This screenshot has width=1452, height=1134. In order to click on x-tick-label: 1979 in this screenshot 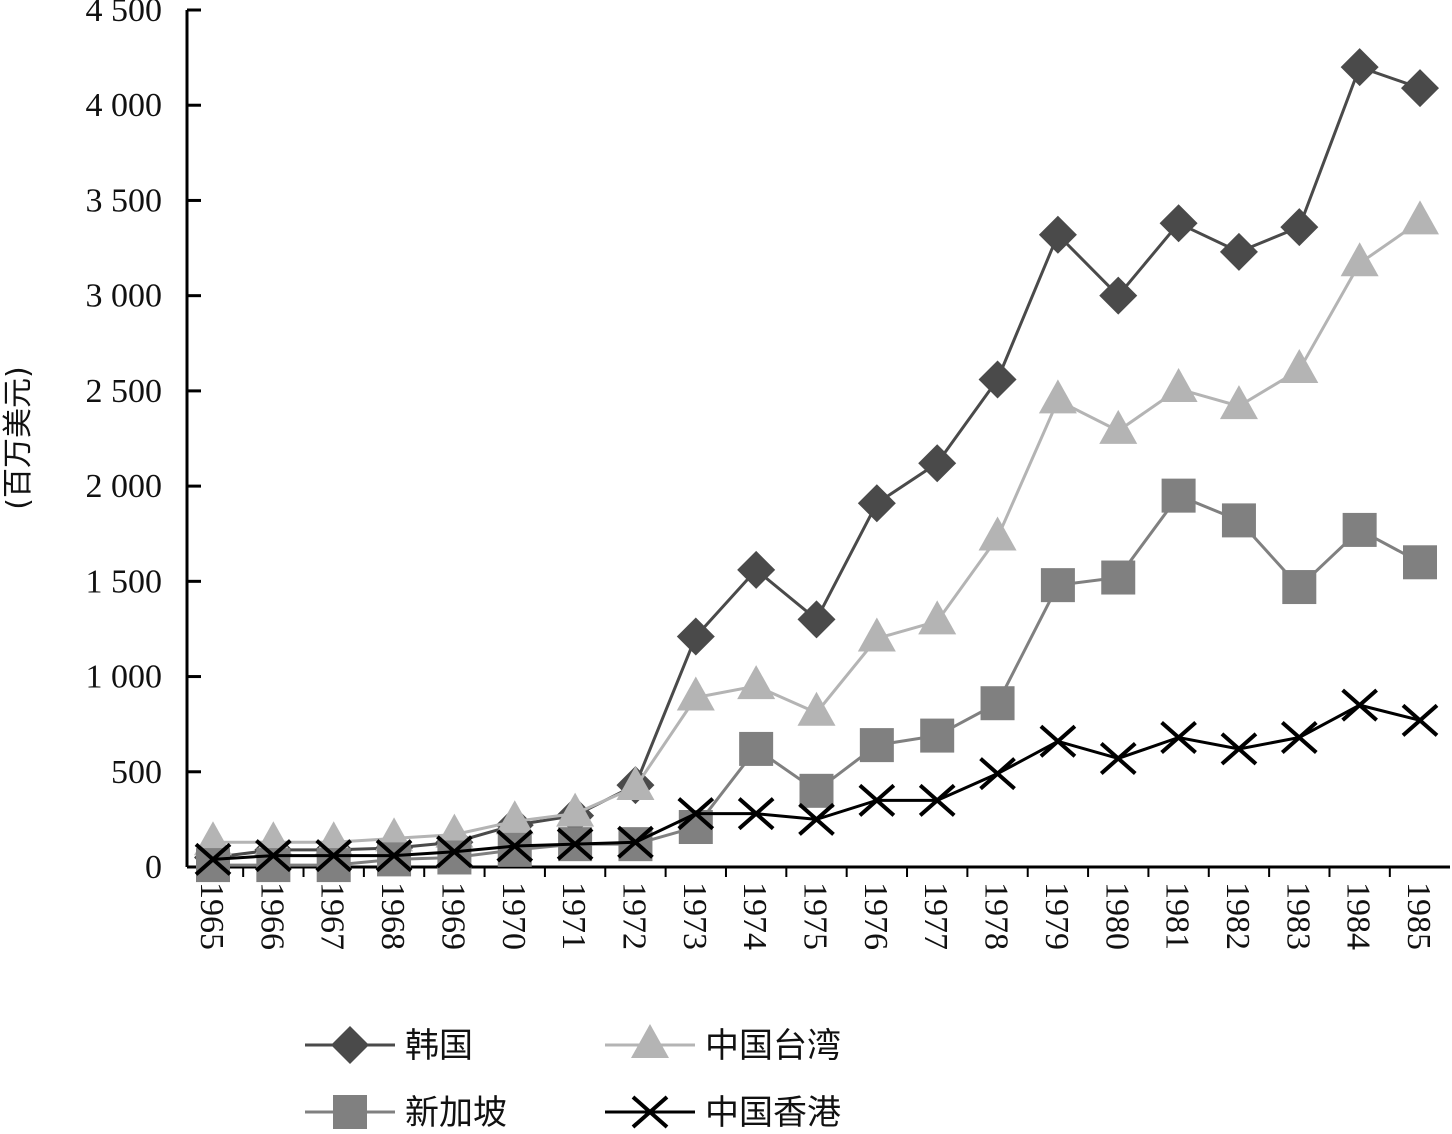, I will do `click(1056, 916)`.